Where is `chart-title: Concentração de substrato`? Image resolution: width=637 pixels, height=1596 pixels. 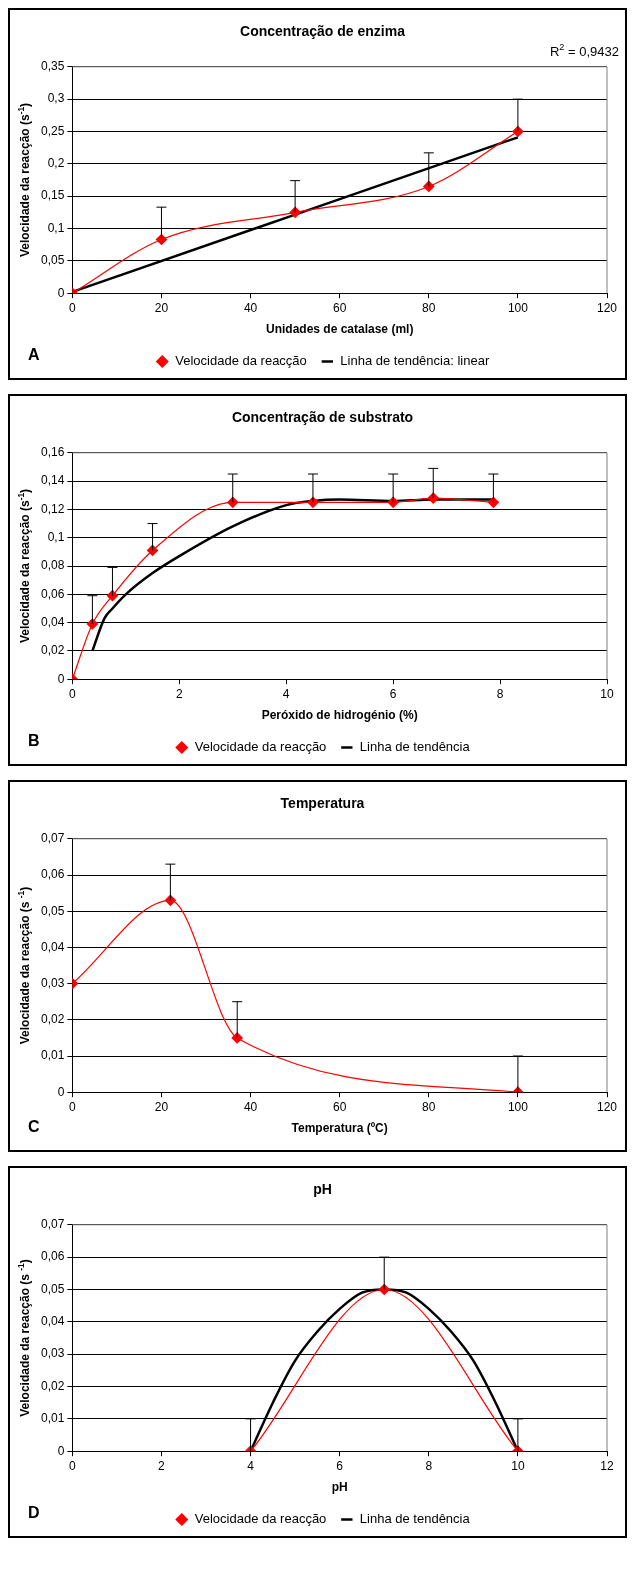 chart-title: Concentração de substrato is located at coordinates (322, 417).